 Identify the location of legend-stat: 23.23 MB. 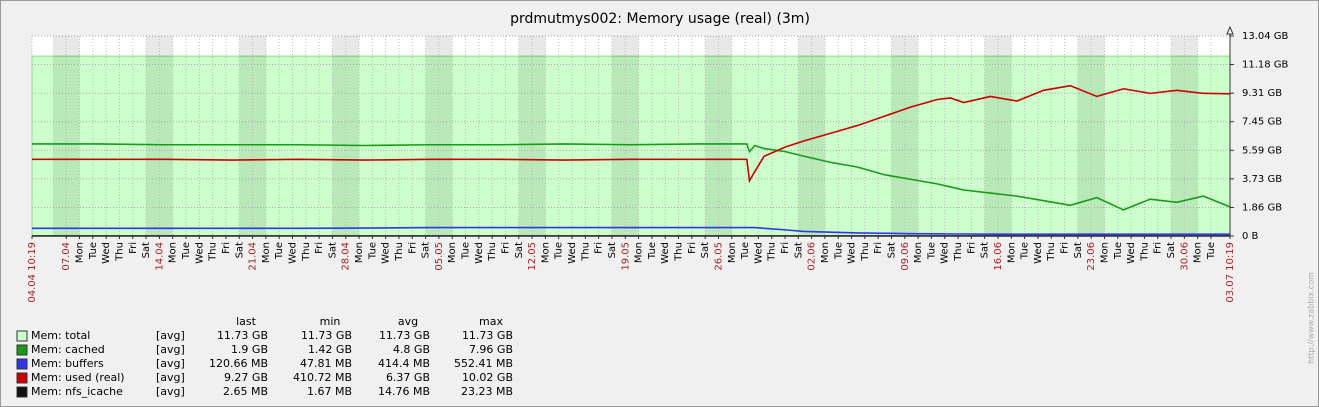
(487, 391).